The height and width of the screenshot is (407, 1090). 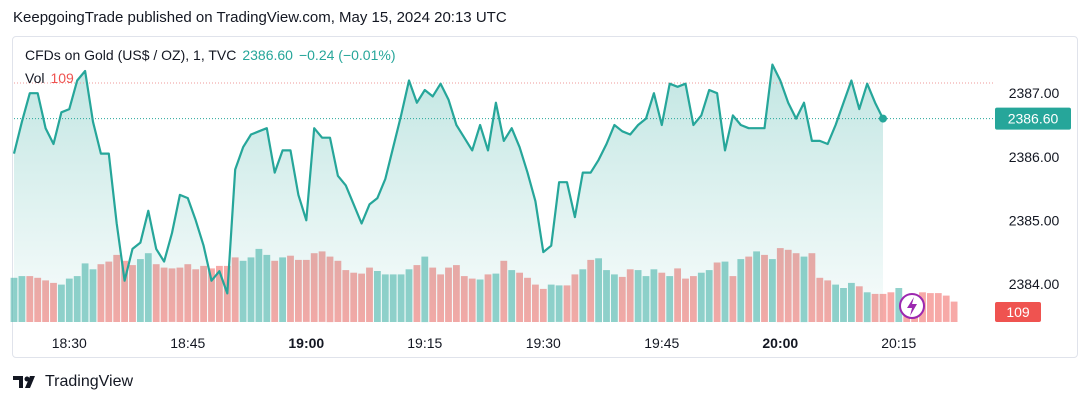 I want to click on x-tick-label: 19:15, so click(x=424, y=343).